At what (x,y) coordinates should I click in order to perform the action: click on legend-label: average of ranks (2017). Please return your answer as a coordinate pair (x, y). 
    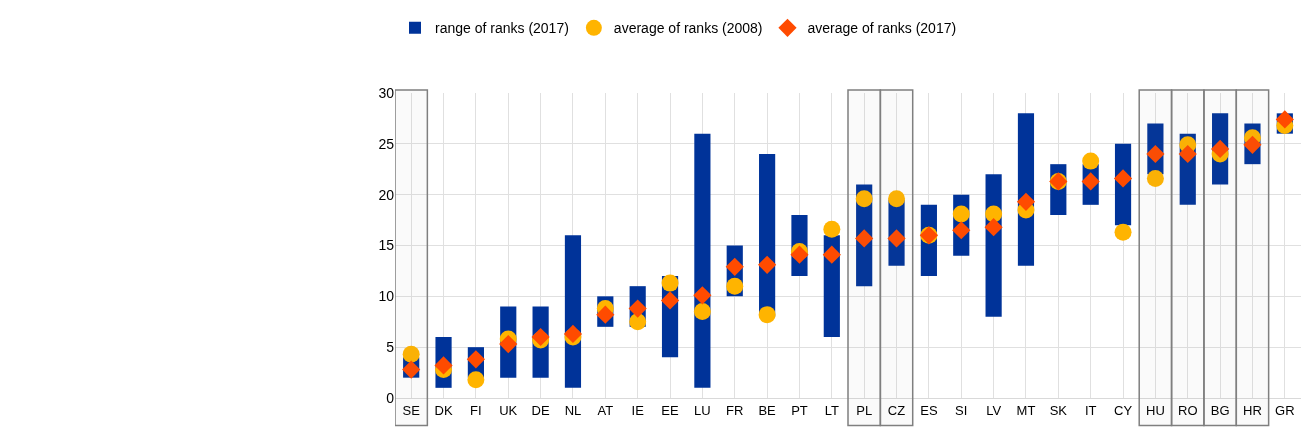
    Looking at the image, I should click on (882, 28).